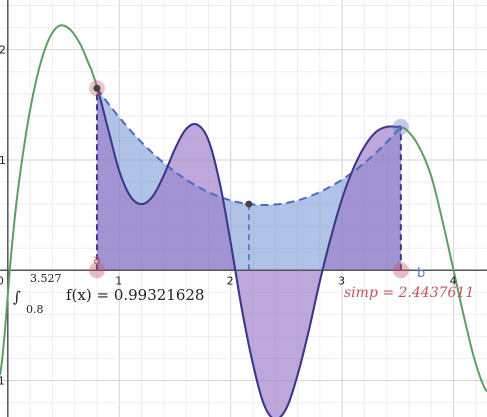  Describe the element at coordinates (97, 88) in the screenshot. I see `point-fa` at that location.